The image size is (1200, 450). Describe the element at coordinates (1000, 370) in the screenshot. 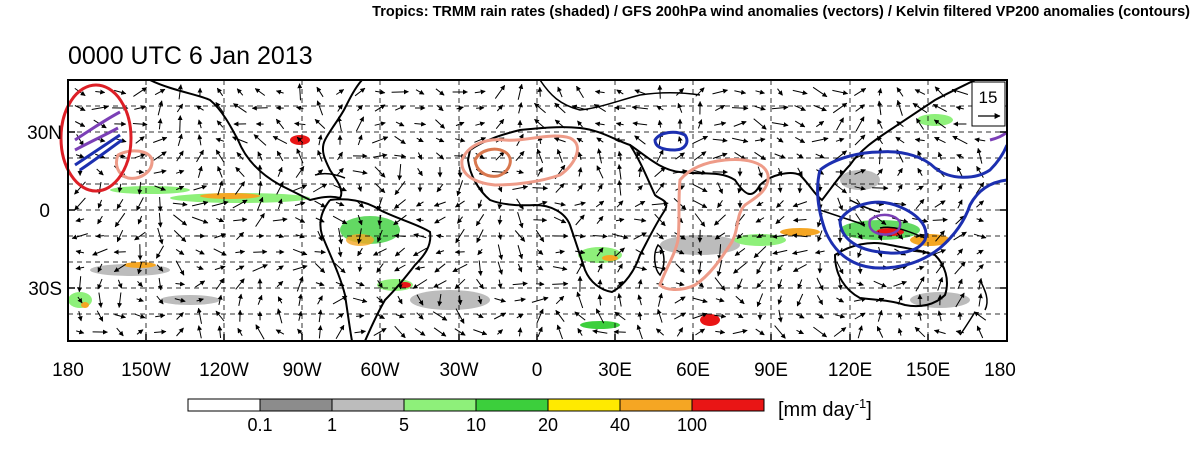

I see `lon-label-180e: 180` at that location.